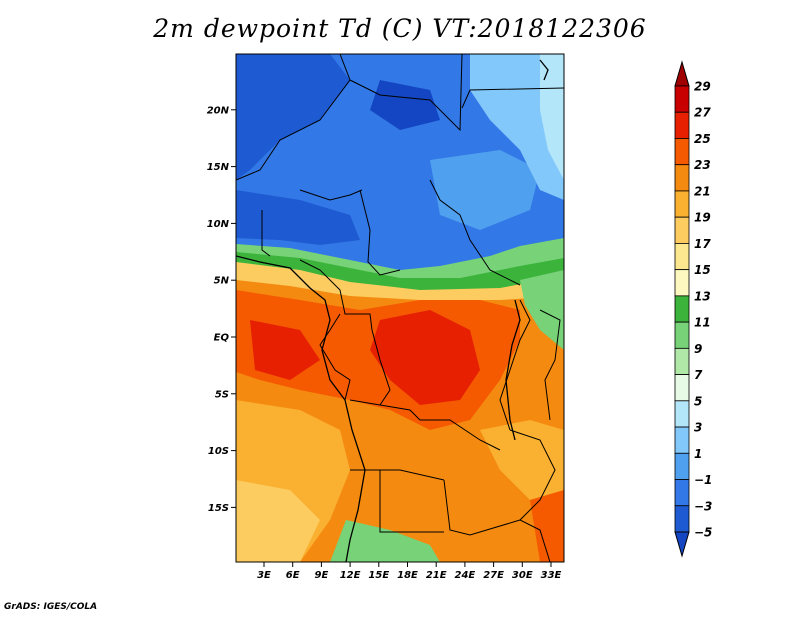  What do you see at coordinates (378, 575) in the screenshot?
I see `lon-label: 15E` at bounding box center [378, 575].